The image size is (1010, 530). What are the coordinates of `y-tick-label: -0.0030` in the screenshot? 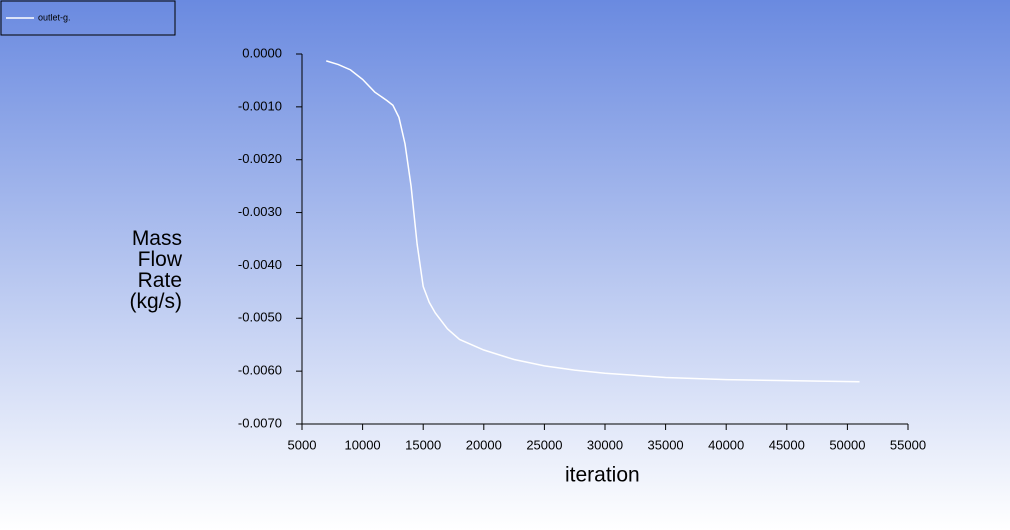 It's located at (260, 211).